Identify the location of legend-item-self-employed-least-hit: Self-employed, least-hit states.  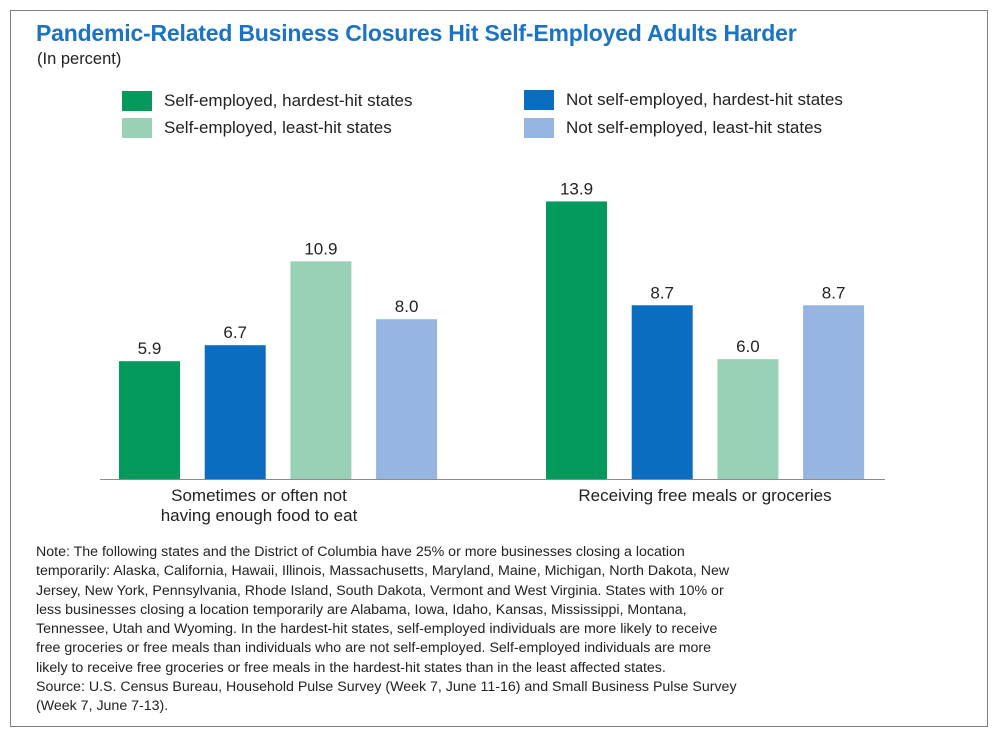
(257, 128).